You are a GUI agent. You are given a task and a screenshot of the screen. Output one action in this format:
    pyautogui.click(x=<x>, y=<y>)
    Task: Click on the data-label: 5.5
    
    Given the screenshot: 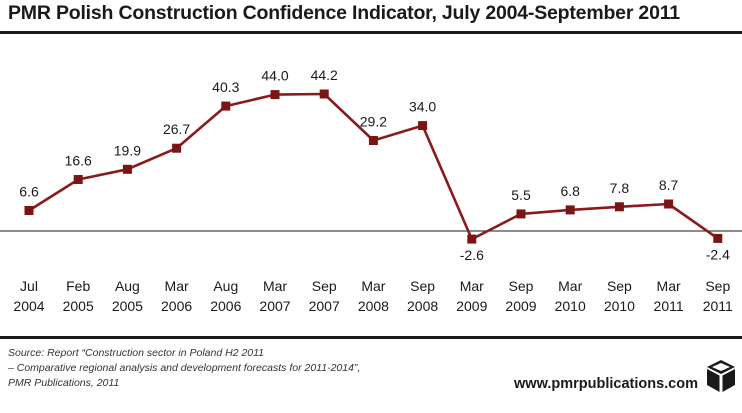 What is the action you would take?
    pyautogui.click(x=521, y=195)
    